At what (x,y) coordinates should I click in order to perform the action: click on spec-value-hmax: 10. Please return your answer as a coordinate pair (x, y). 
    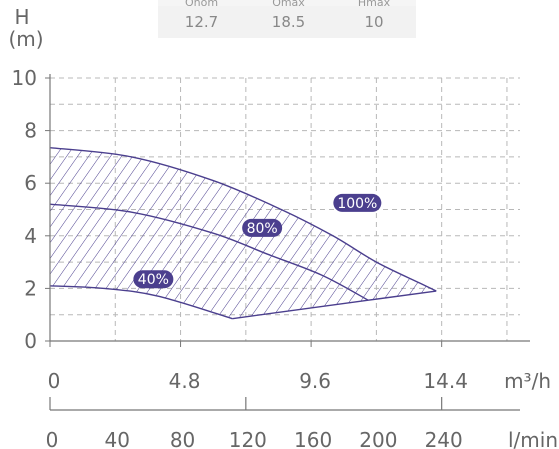
    Looking at the image, I should click on (374, 22).